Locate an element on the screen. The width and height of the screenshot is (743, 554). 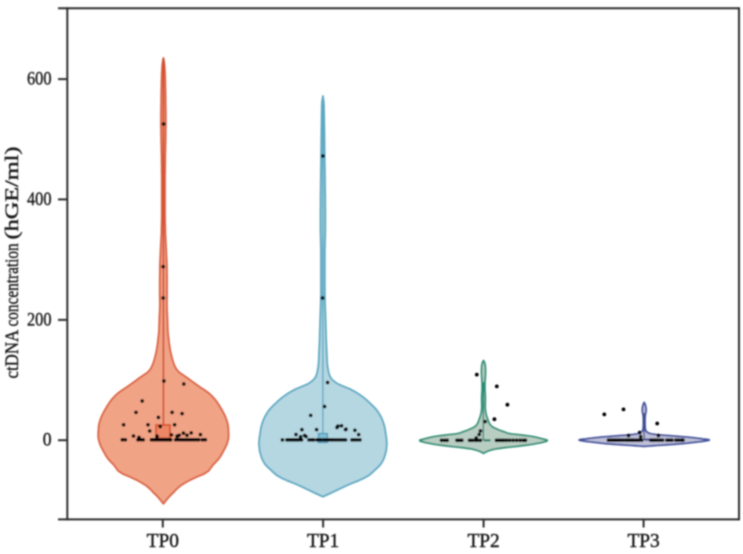
svg-text: TP2 is located at coordinates (483, 541).